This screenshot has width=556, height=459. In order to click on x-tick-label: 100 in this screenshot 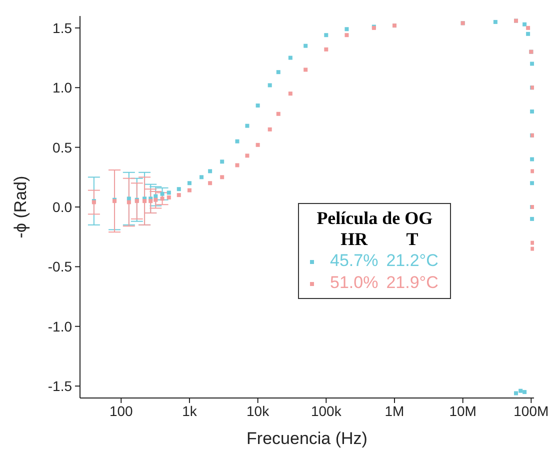, I will do `click(121, 410)`.